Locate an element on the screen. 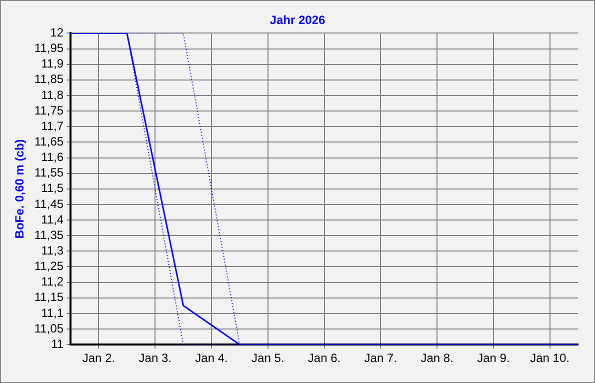 The image size is (595, 383). x-tick-label: Jan 2. is located at coordinates (99, 358).